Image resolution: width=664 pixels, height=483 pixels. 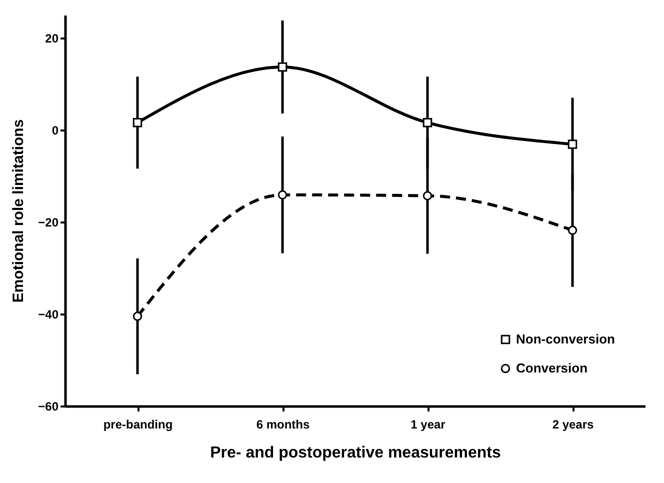 What do you see at coordinates (573, 425) in the screenshot?
I see `x-tick-label: 2 years` at bounding box center [573, 425].